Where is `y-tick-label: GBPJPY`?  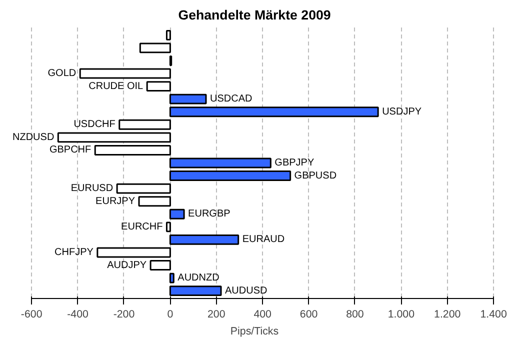
y-tick-label: GBPJPY is located at coordinates (294, 163).